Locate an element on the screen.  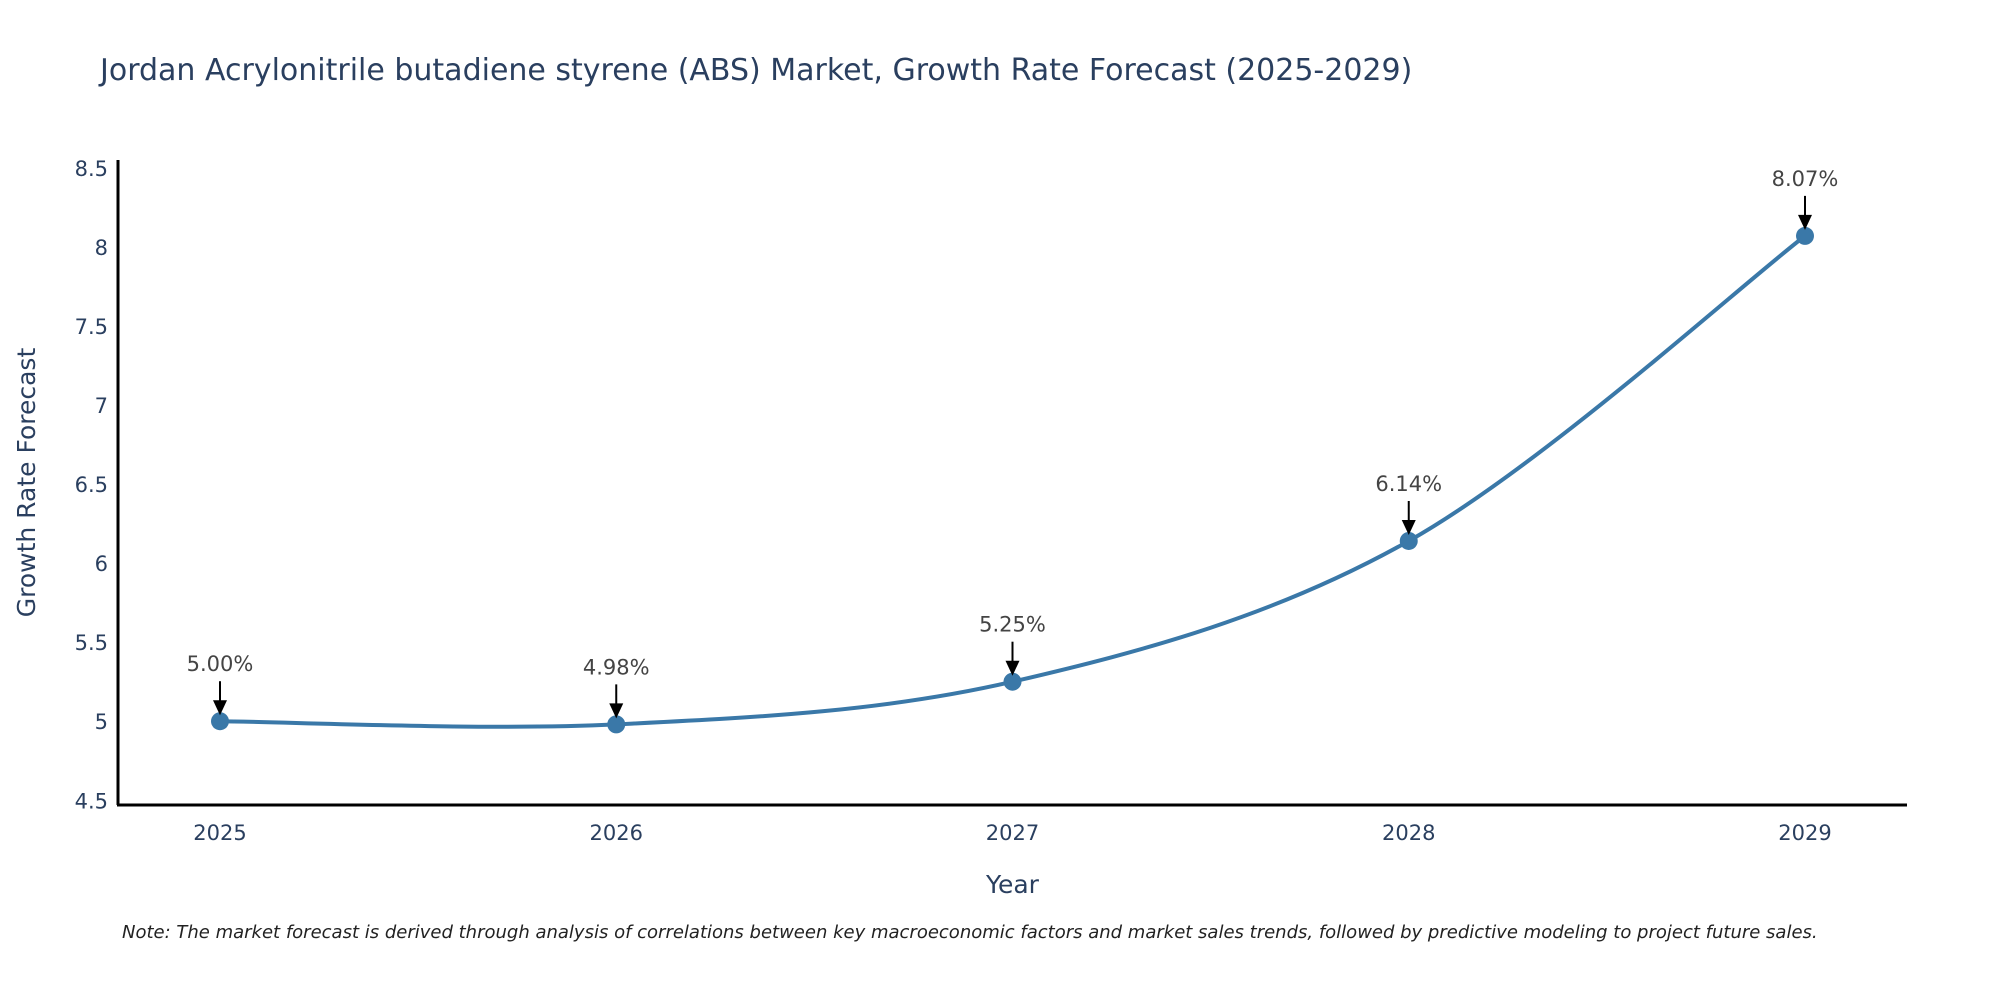
x-axis-title: Year is located at coordinates (1012, 884).